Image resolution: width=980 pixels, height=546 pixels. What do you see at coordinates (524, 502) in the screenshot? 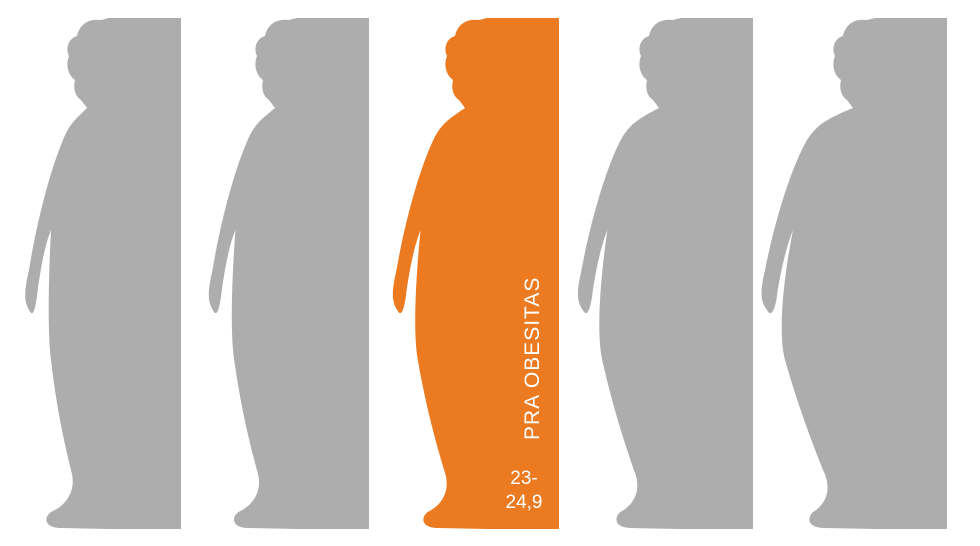
I see `bmi-range-line2: 24,9` at bounding box center [524, 502].